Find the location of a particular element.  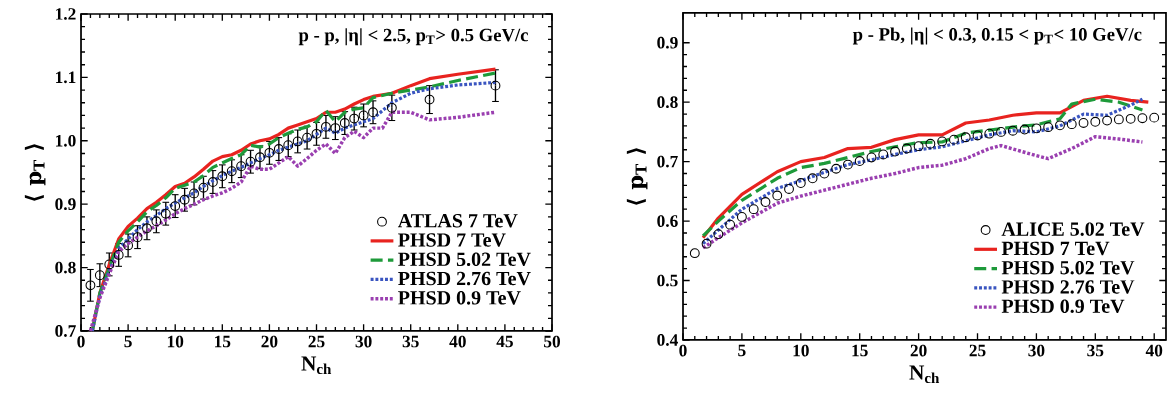

legend-label: PHSD 5.02 TeV is located at coordinates (464, 259).